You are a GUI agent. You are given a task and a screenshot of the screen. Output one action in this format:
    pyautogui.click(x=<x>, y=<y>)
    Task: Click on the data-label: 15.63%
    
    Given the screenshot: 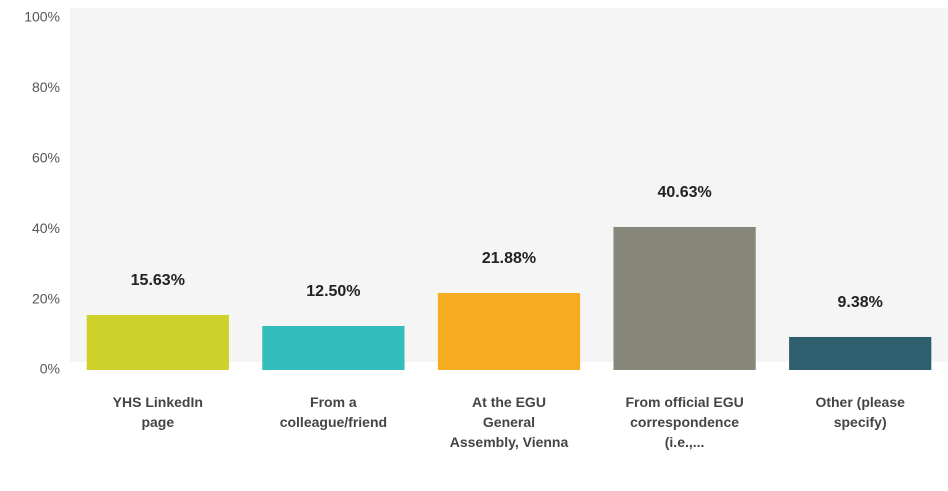 What is the action you would take?
    pyautogui.click(x=158, y=280)
    